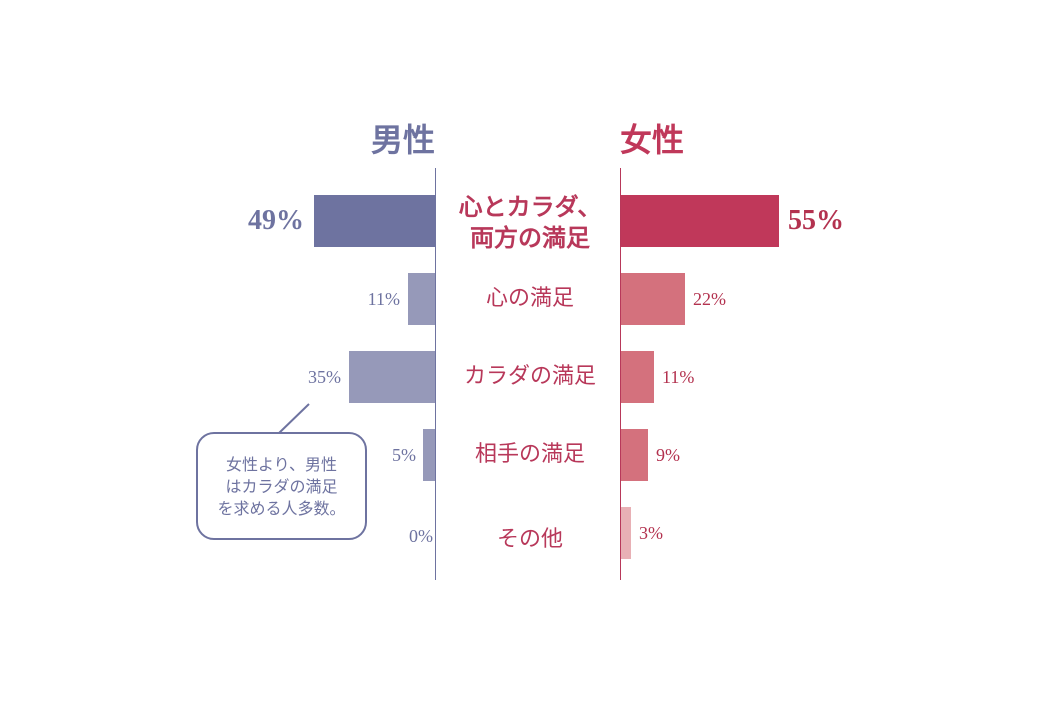  What do you see at coordinates (404, 455) in the screenshot?
I see `male-value: 5%` at bounding box center [404, 455].